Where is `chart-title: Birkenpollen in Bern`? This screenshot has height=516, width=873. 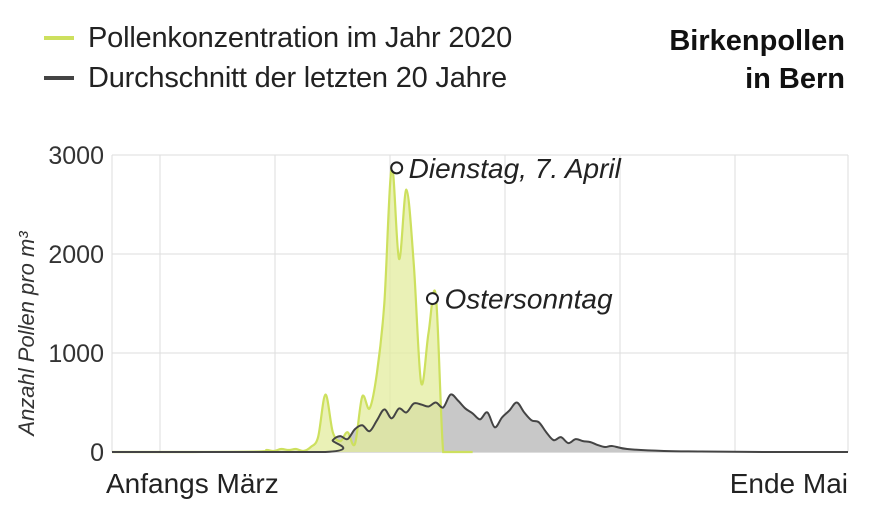 chart-title: Birkenpollen in Bern is located at coordinates (757, 60).